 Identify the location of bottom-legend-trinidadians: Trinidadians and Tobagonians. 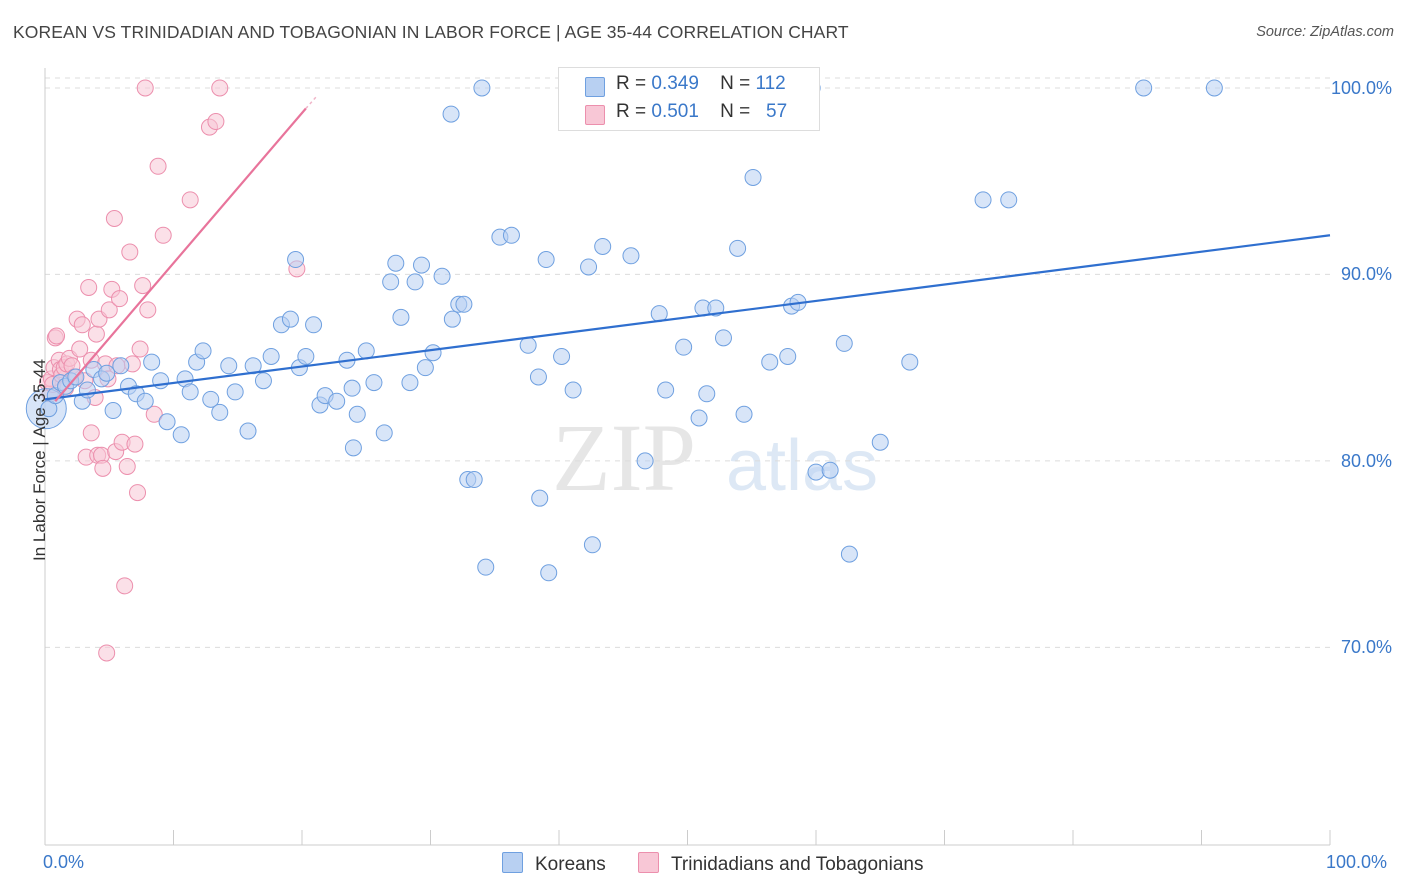
(780, 864).